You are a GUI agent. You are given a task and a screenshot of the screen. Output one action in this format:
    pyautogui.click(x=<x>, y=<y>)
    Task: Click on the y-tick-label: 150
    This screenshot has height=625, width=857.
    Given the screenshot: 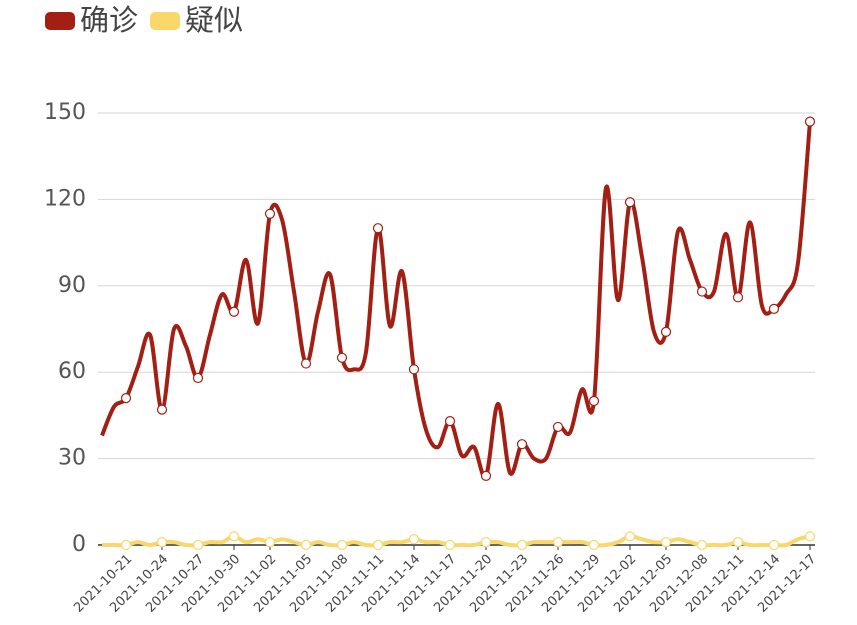 What is the action you would take?
    pyautogui.click(x=65, y=112)
    